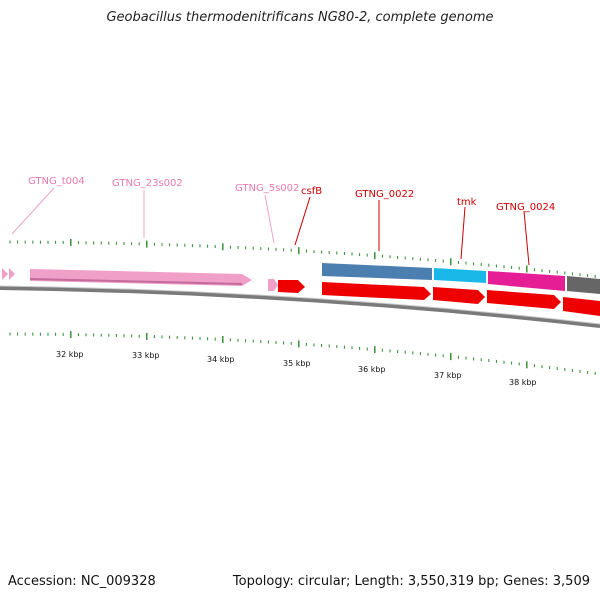  I want to click on gene-arrow-csfB, so click(291, 286).